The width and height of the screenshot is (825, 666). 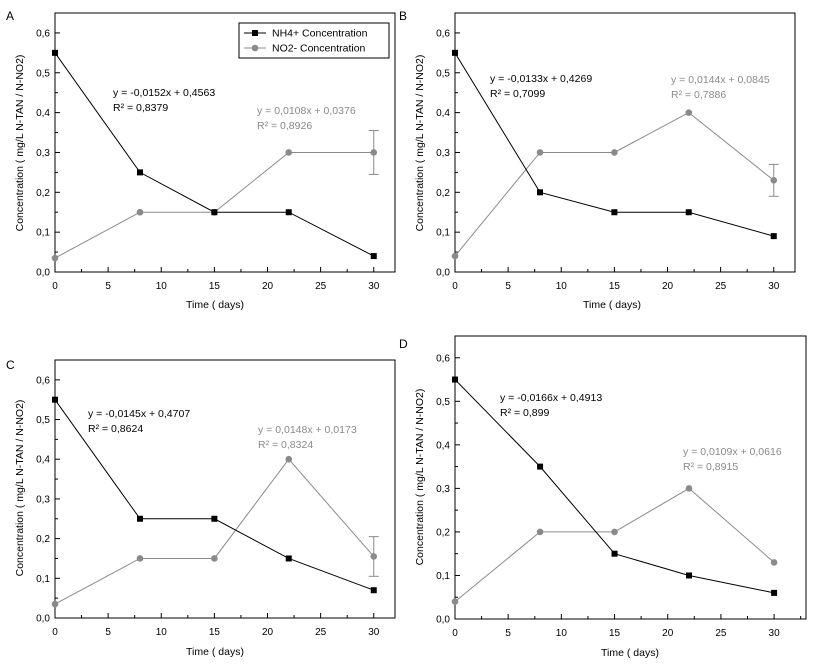 What do you see at coordinates (10, 365) in the screenshot?
I see `panel-letter: C` at bounding box center [10, 365].